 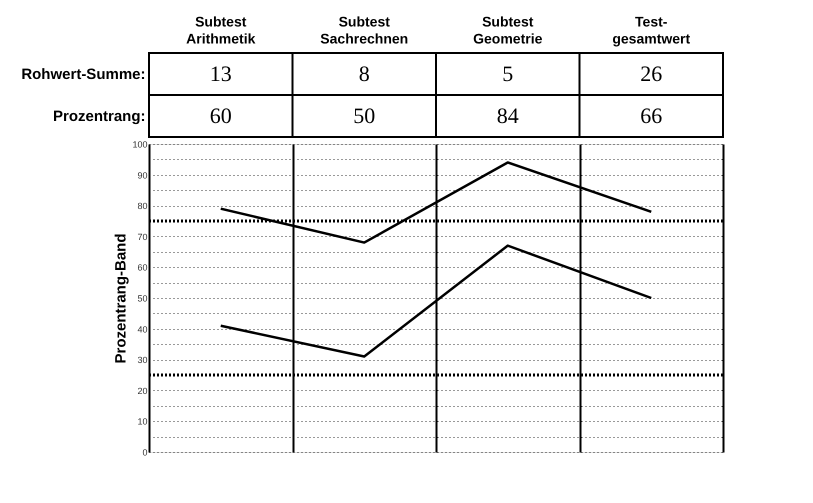 I want to click on y-tick-label: 20, so click(x=142, y=391).